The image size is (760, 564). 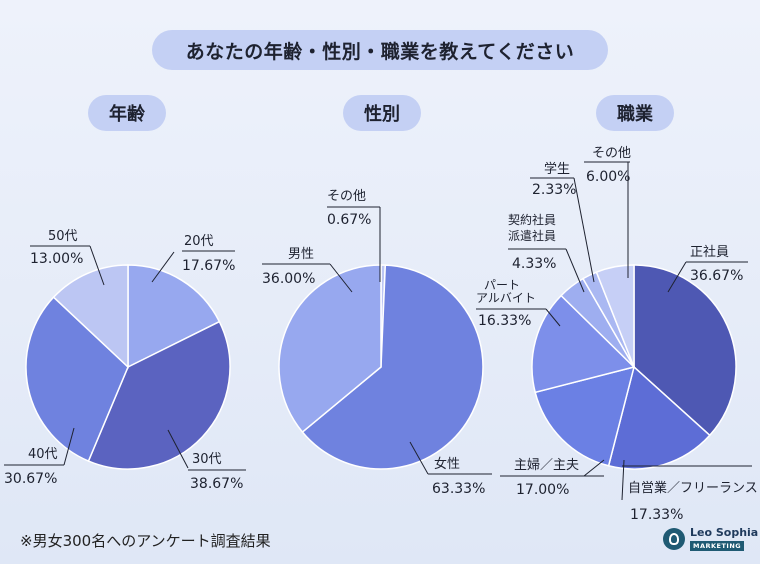 What do you see at coordinates (546, 465) in the screenshot?
I see `category-label: 主婦／主夫` at bounding box center [546, 465].